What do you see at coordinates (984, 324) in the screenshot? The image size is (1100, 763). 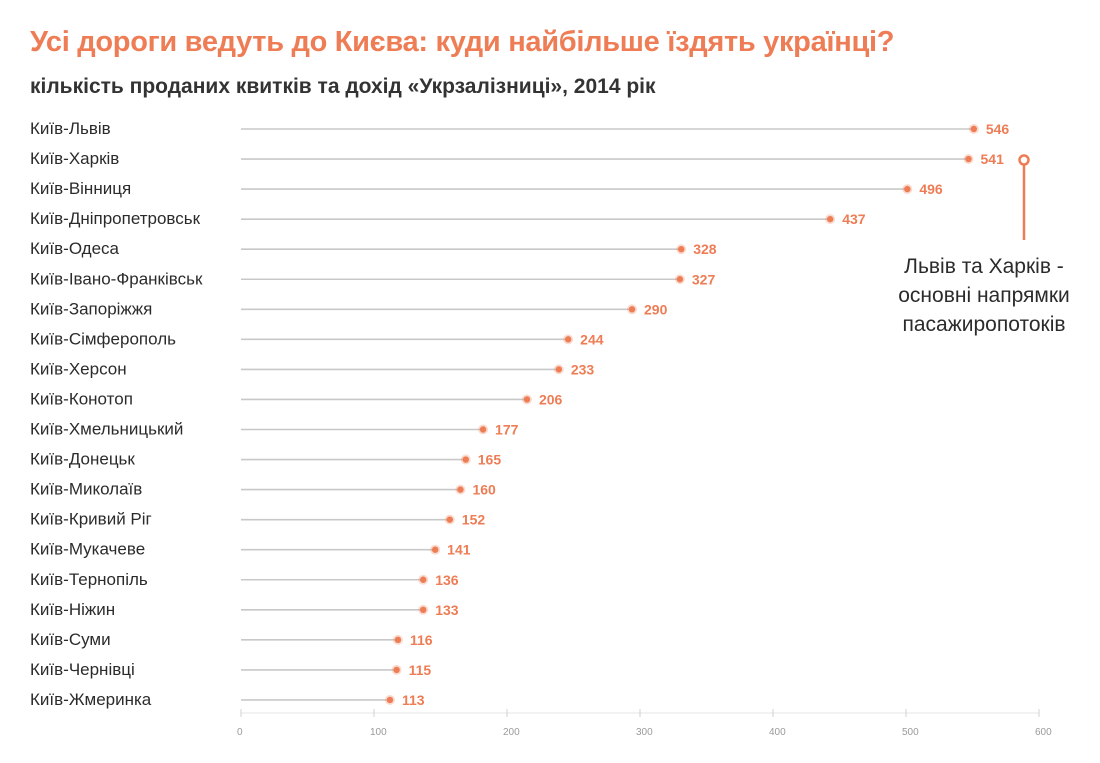 I see `annotation-line-3: пасажиропотоків` at bounding box center [984, 324].